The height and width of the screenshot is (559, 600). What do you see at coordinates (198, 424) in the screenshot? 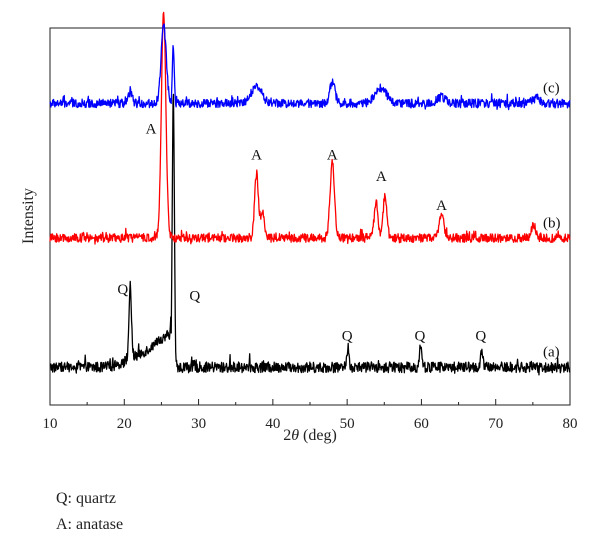
I see `x-tick-label: 30` at bounding box center [198, 424].